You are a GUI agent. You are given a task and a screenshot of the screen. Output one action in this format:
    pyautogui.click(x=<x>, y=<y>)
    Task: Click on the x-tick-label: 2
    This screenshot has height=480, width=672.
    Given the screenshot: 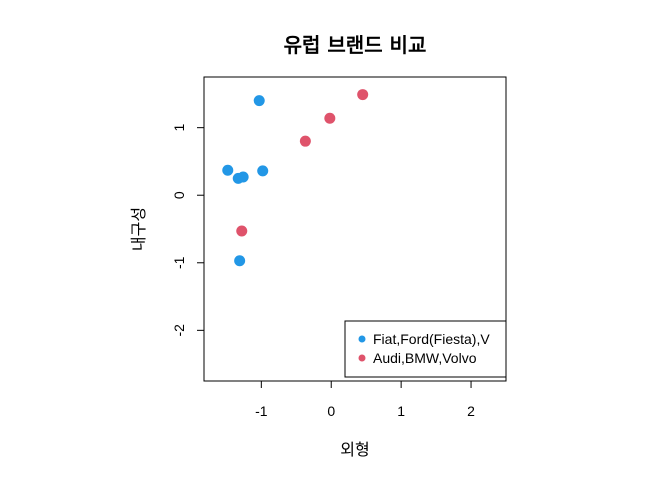 What is the action you would take?
    pyautogui.click(x=471, y=411)
    